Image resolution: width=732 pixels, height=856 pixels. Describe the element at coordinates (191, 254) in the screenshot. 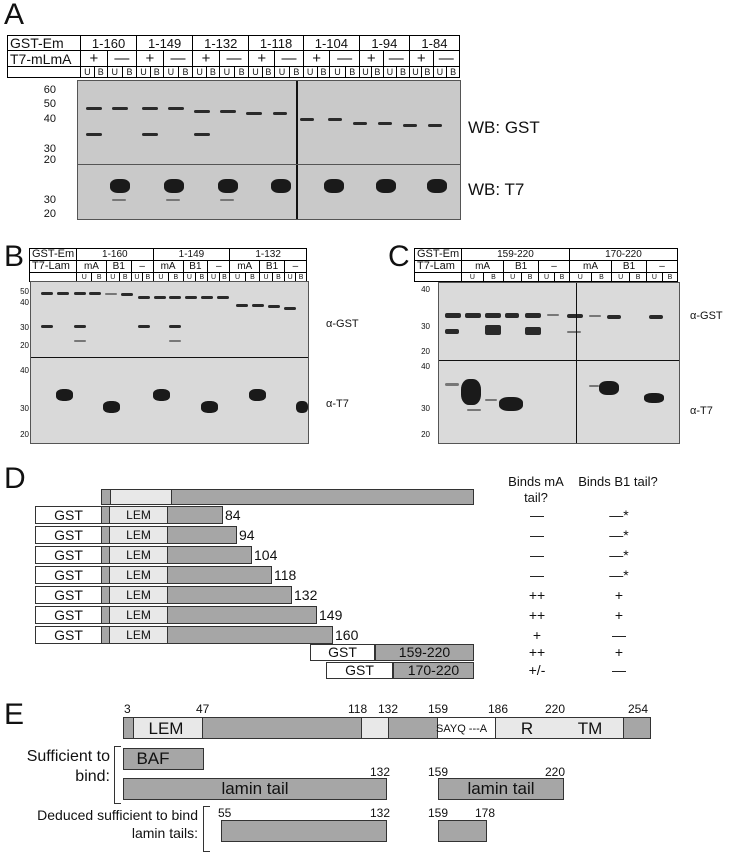

I see `panel-b-construct: 1-149` at that location.